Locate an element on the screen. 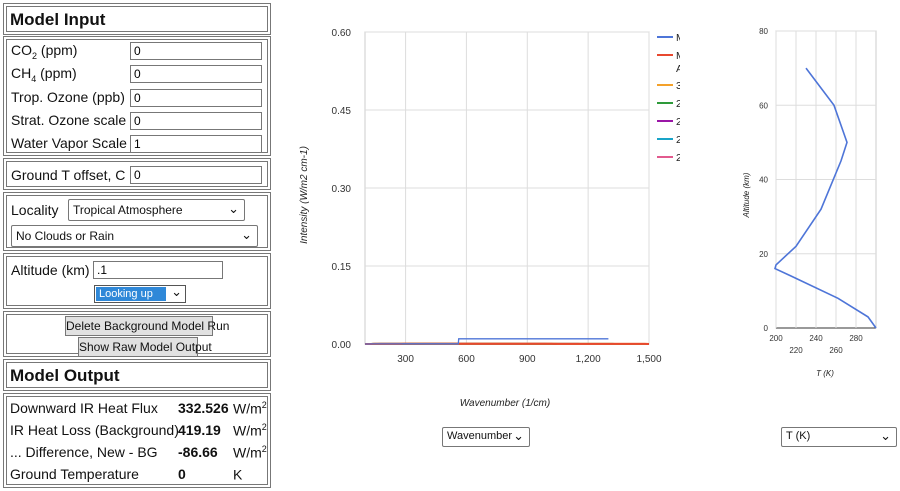 The height and width of the screenshot is (491, 900). profile-y-axis-label: Altitude (km) is located at coordinates (746, 195).